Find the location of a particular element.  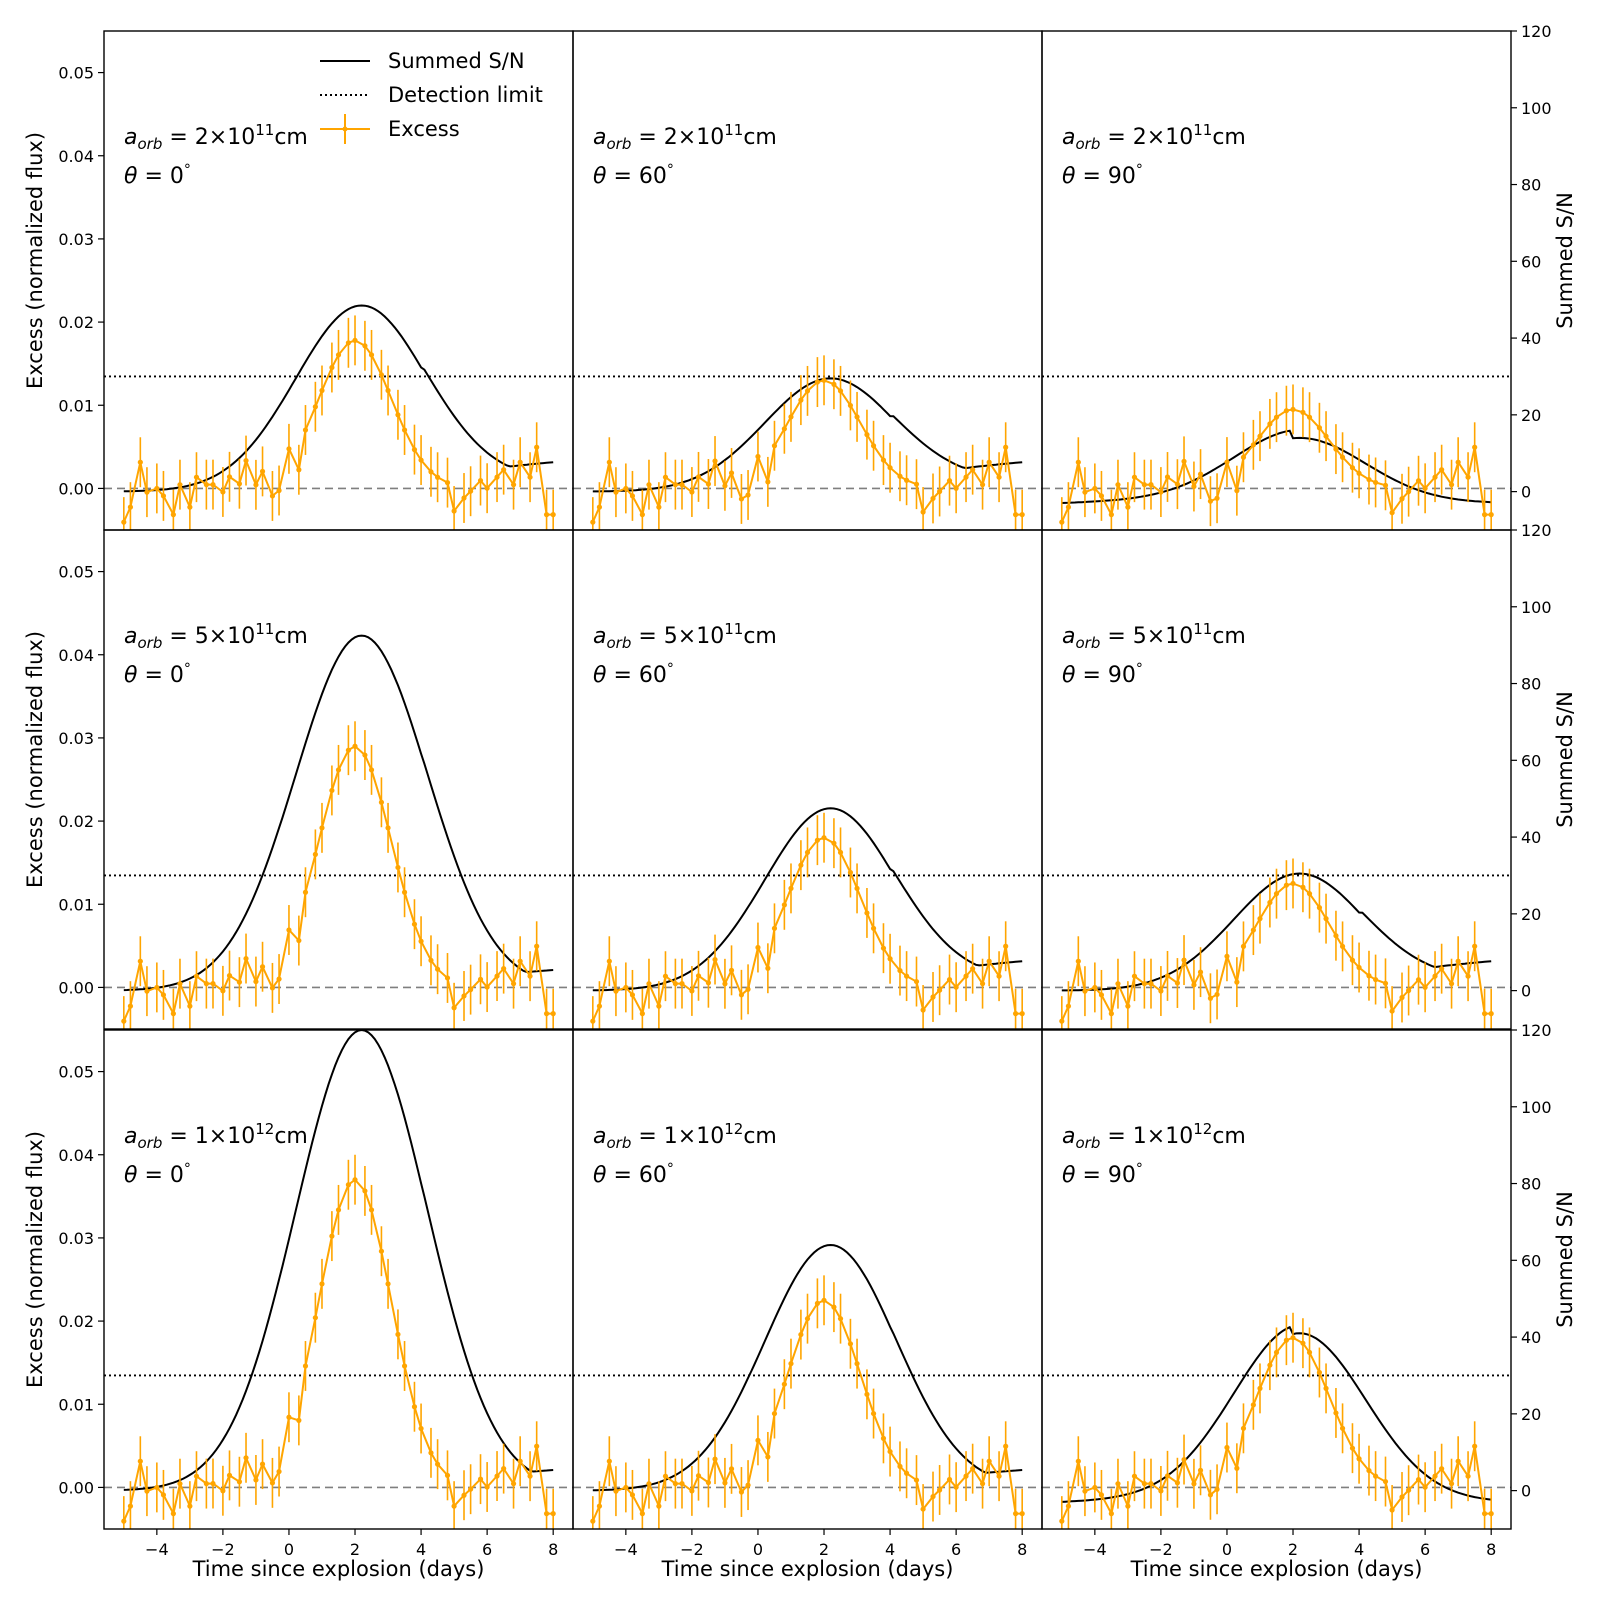

ytick-left-label: 0.01 is located at coordinates (76, 904).